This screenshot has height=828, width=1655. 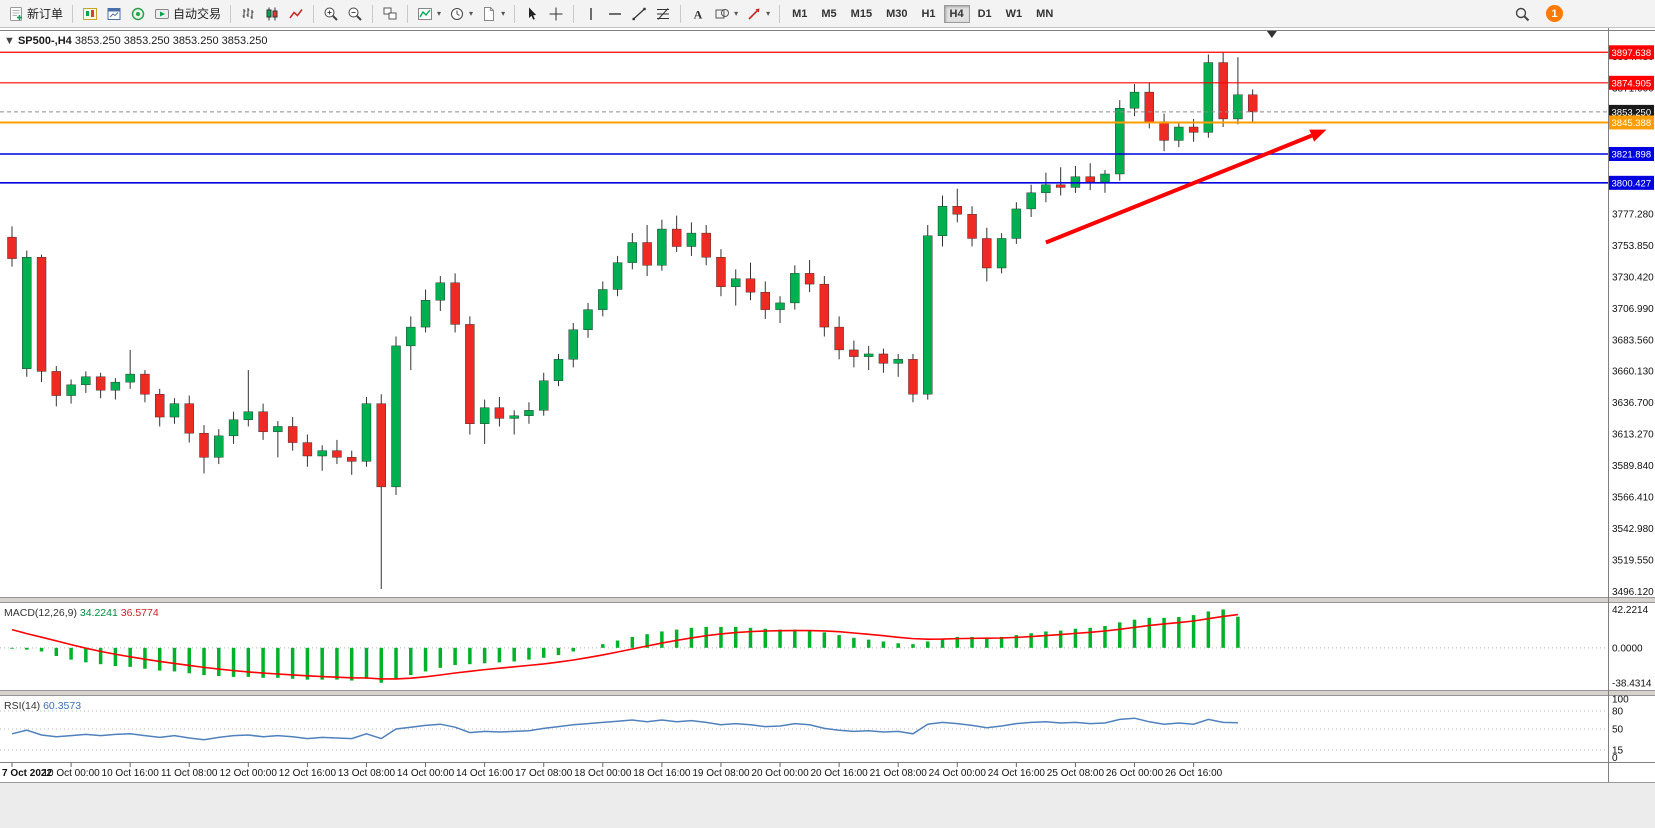 I want to click on timeframe-mn-button: MN, so click(x=1045, y=13).